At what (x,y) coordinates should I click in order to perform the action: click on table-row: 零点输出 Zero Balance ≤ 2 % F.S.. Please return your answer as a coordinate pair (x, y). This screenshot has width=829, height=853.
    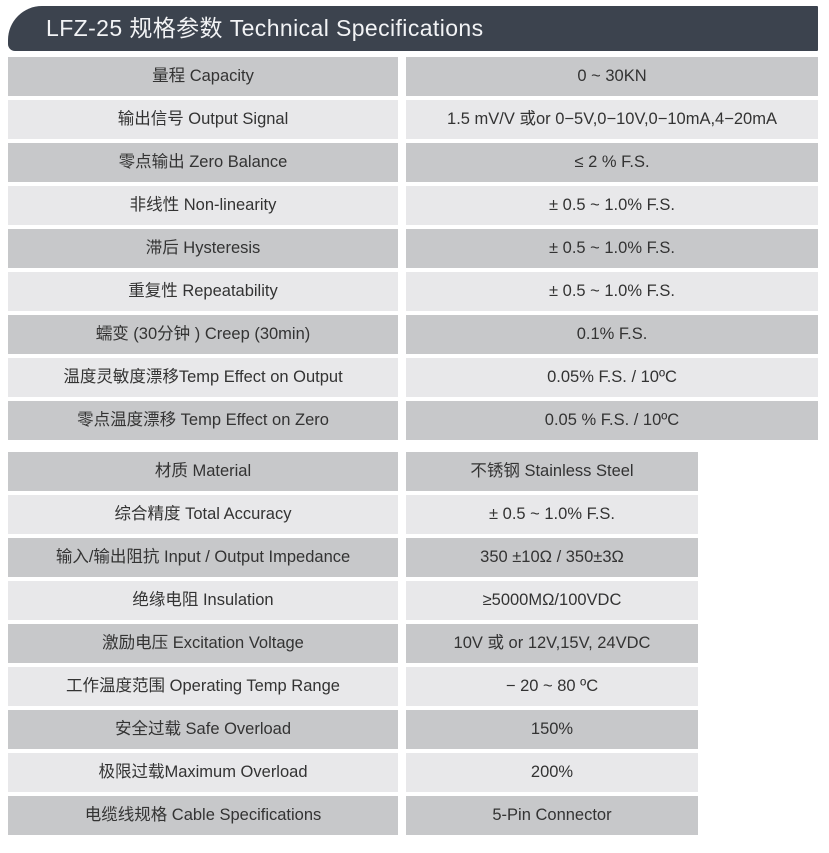
    Looking at the image, I should click on (413, 162).